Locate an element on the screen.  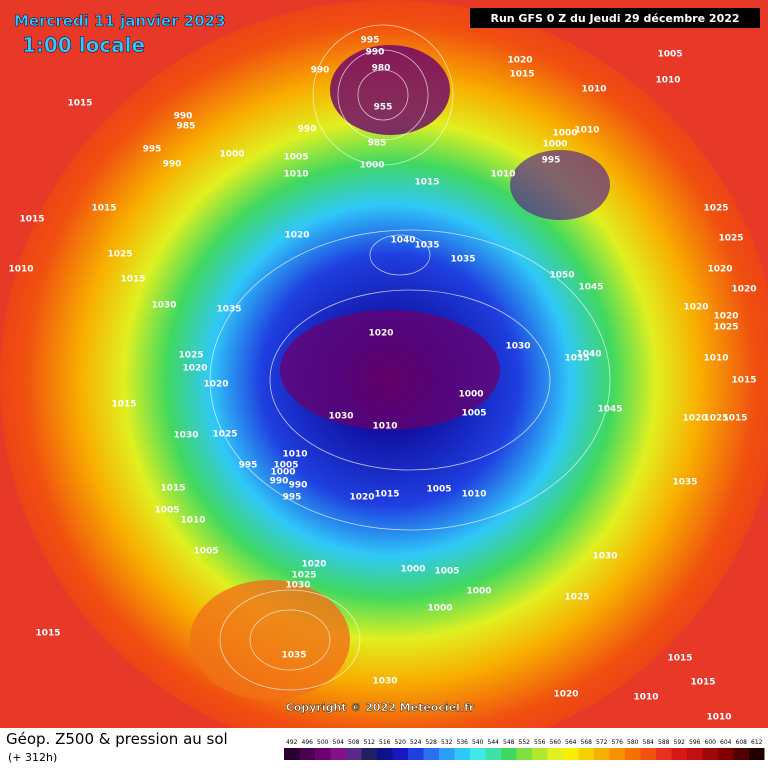
scale-label: 500 is located at coordinates (323, 742).